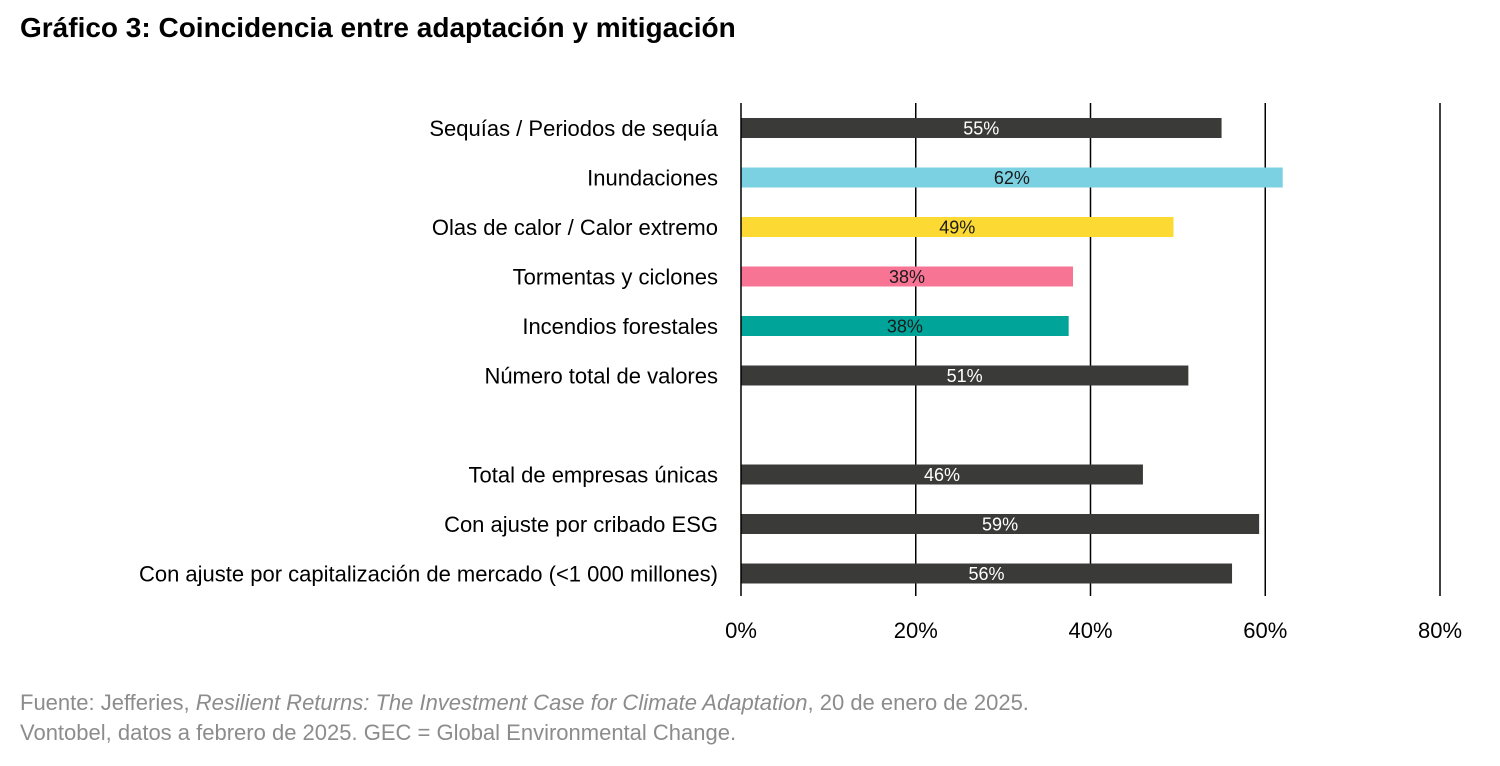 Image resolution: width=1500 pixels, height=766 pixels. I want to click on data-label: 51%, so click(965, 376).